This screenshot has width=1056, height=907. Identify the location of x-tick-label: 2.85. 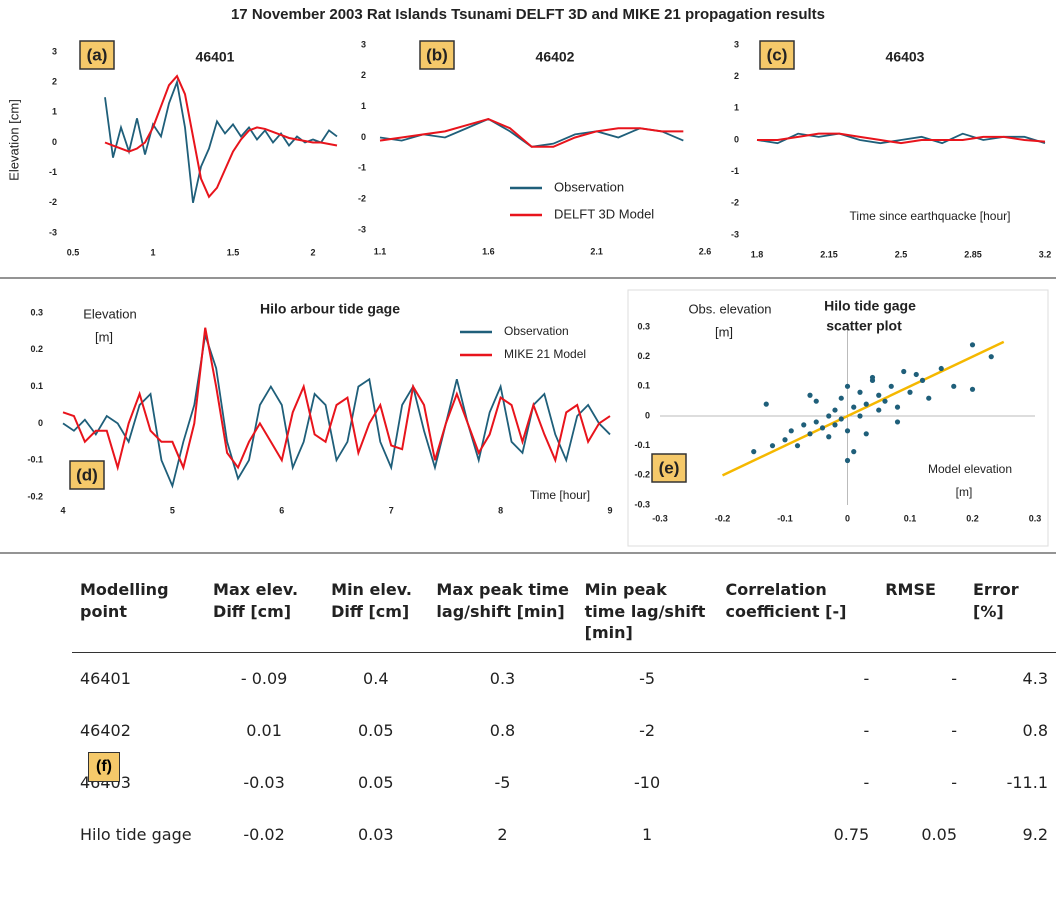
(973, 254).